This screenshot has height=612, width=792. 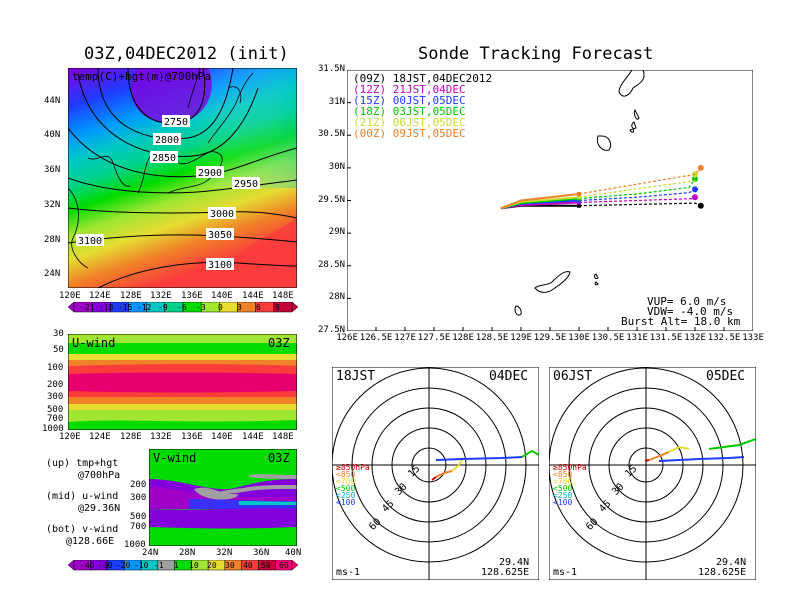 I want to click on track-lon-tick: 132.5E, so click(x=724, y=338).